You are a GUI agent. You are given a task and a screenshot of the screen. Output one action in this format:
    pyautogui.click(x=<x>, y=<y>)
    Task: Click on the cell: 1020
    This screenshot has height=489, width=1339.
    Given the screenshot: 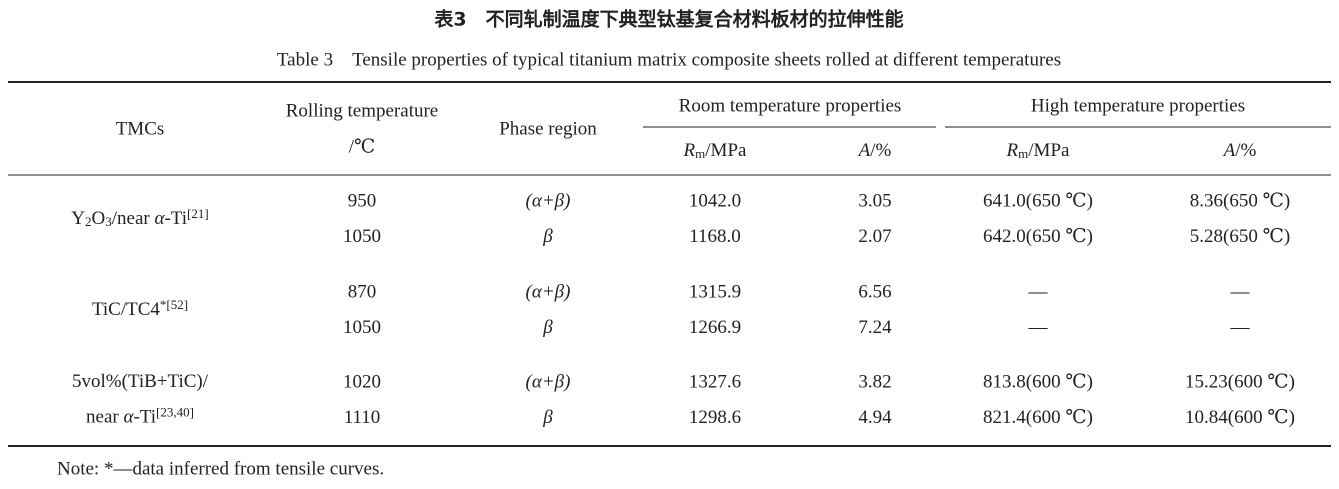 What is the action you would take?
    pyautogui.click(x=362, y=381)
    